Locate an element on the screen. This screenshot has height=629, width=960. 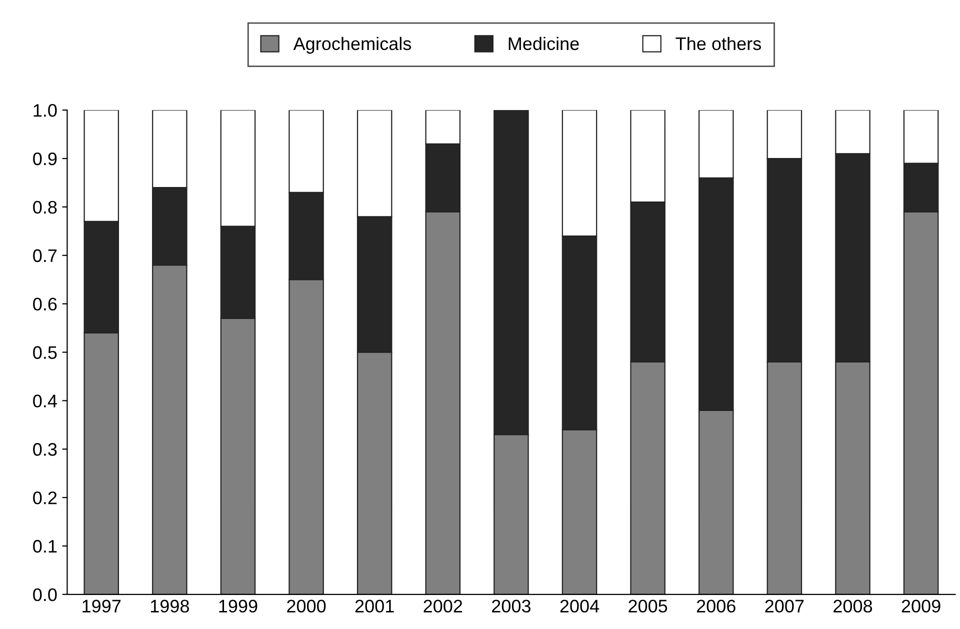
y-tick-label: 0.8 is located at coordinates (45, 207).